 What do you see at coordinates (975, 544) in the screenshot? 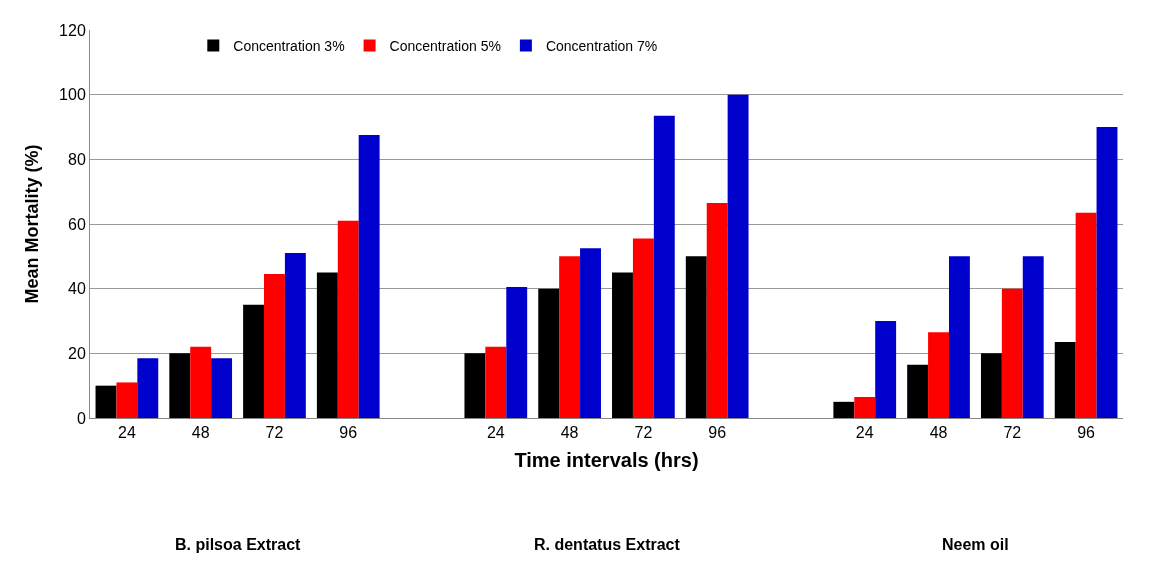
I see `text: Neem oil` at bounding box center [975, 544].